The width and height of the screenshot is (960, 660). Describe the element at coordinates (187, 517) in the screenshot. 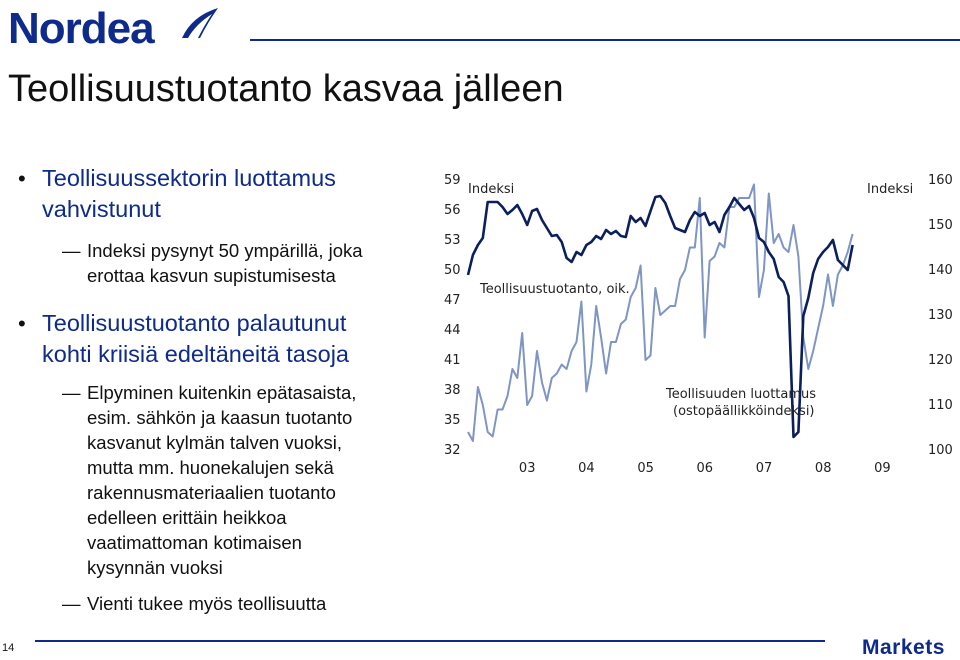

I see `sub-line: edelleen erittäin heikkoa` at that location.